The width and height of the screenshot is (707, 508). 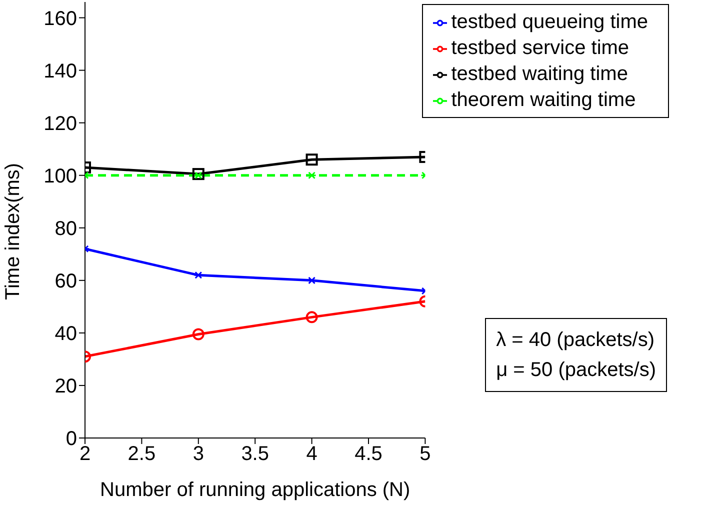 What do you see at coordinates (425, 454) in the screenshot?
I see `x-tick-label: 5` at bounding box center [425, 454].